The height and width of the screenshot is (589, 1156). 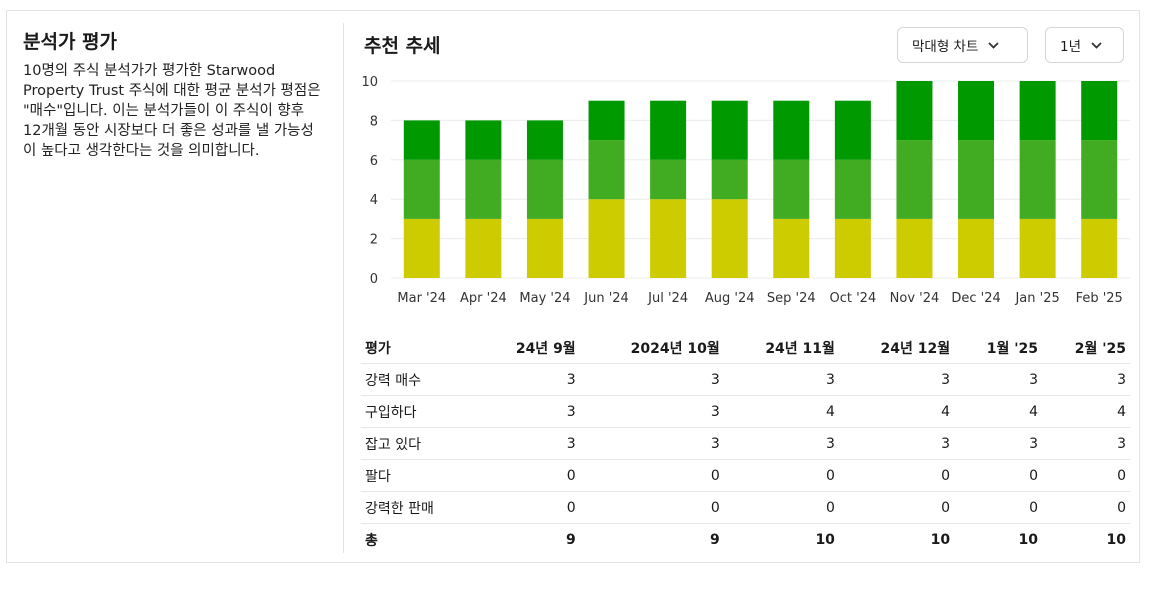 I want to click on x-tick-label: Aug '24, so click(x=730, y=298).